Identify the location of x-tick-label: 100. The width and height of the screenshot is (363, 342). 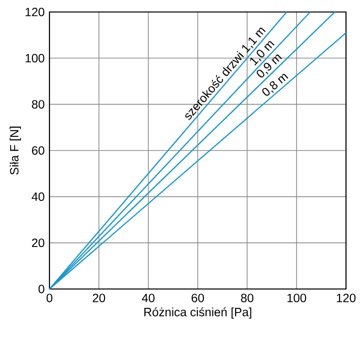
(296, 298).